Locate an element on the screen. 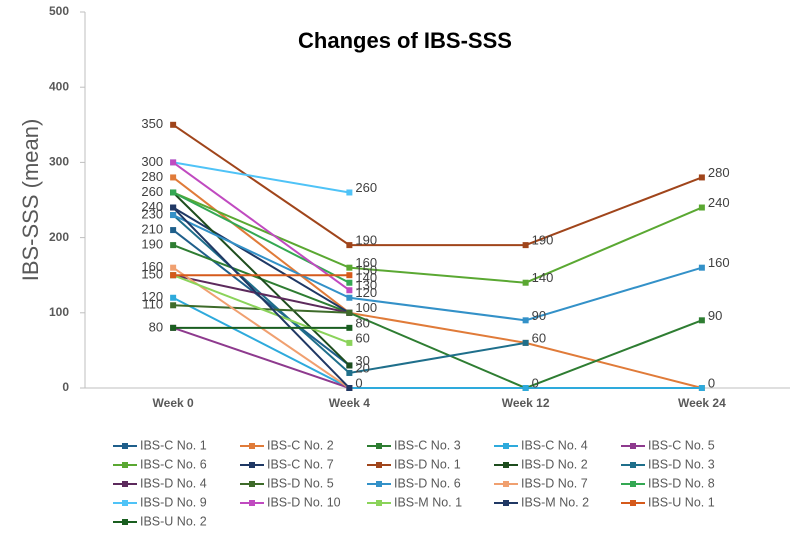 This screenshot has height=537, width=792. data-label: 280 is located at coordinates (152, 176).